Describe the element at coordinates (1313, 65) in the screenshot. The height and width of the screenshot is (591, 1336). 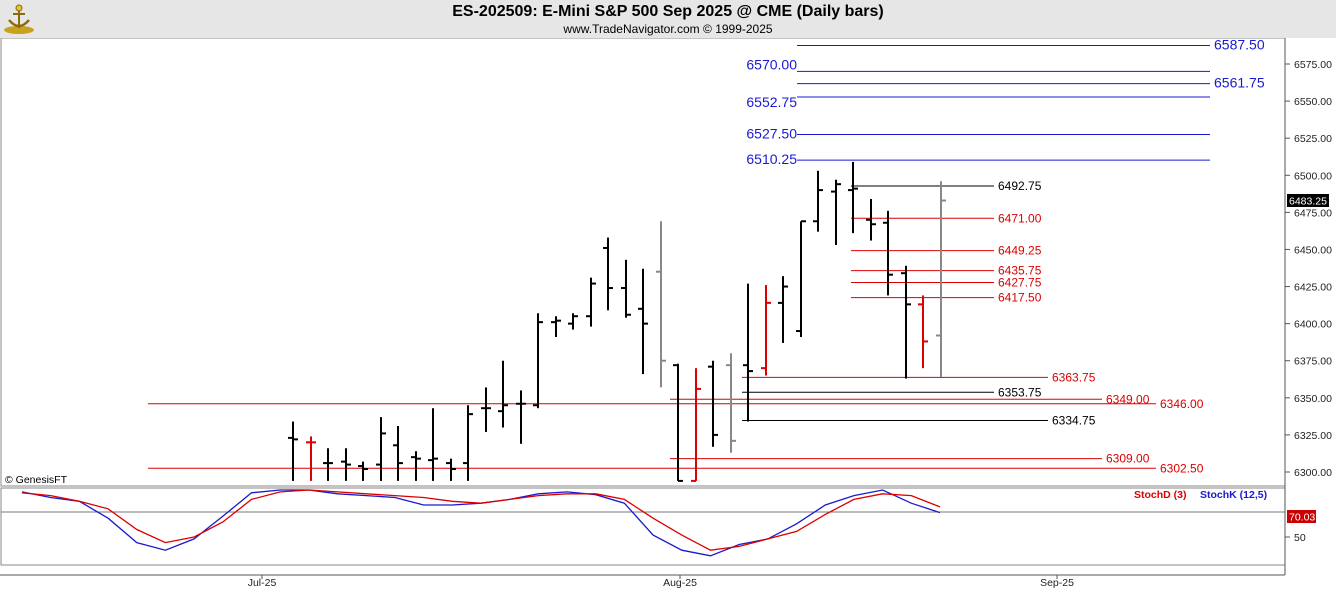
I see `price-tick-label: 6575.00` at that location.